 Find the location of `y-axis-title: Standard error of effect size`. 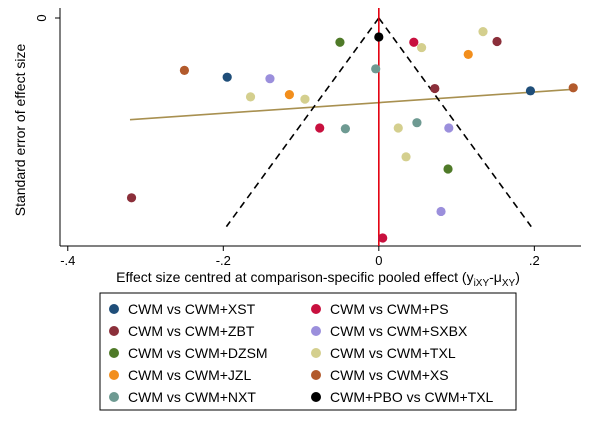

y-axis-title: Standard error of effect size is located at coordinates (20, 130).